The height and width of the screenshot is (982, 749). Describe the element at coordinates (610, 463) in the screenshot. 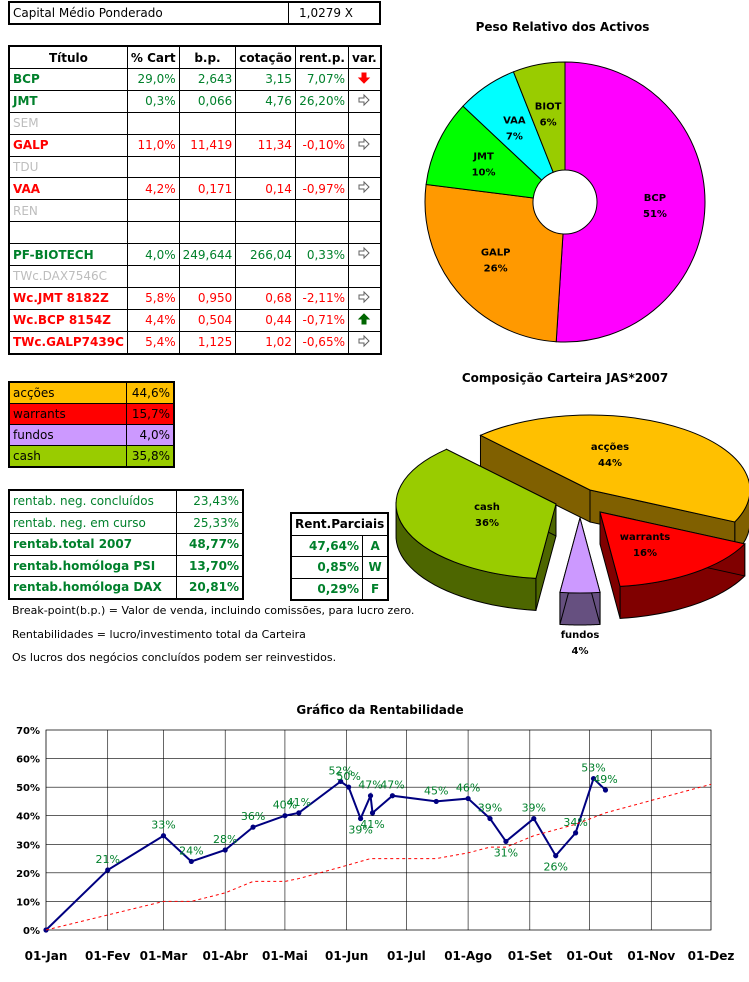

I see `pie2-value-label: 44%` at that location.